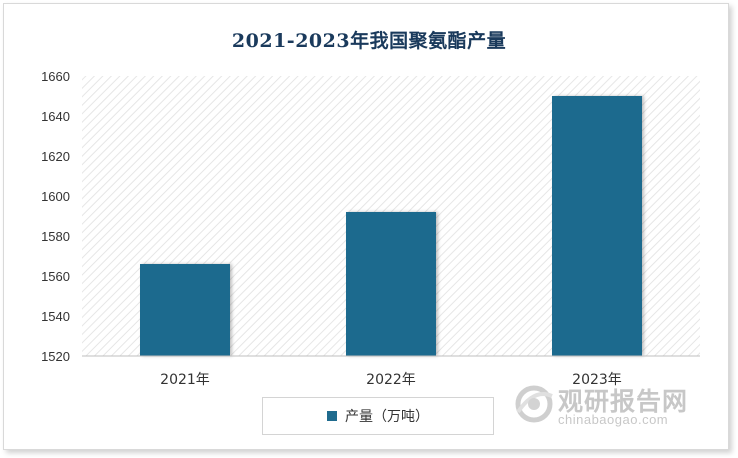  Describe the element at coordinates (55, 196) in the screenshot. I see `y-tick-label: 1600` at that location.